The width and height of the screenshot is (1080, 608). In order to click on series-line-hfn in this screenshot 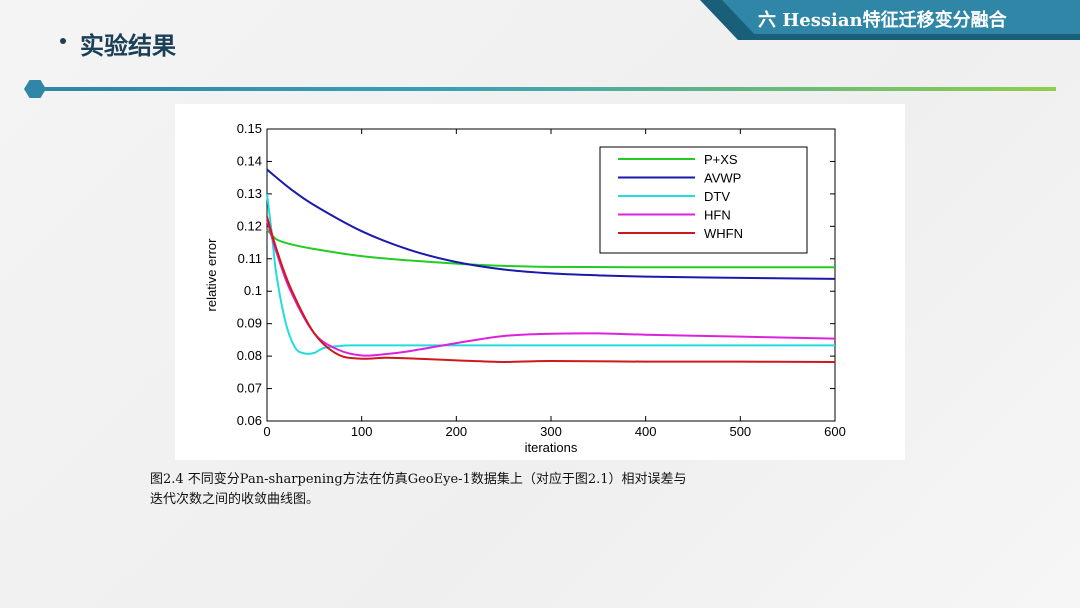, I will do `click(551, 288)`.